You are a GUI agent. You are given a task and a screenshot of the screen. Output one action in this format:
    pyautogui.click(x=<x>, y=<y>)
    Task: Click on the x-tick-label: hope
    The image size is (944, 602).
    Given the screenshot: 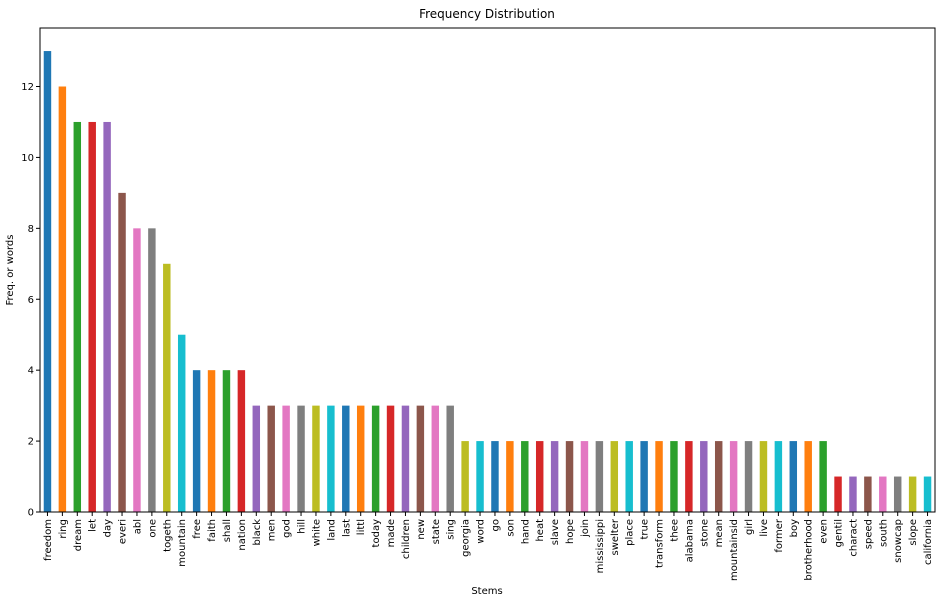 What is the action you would take?
    pyautogui.click(x=570, y=531)
    